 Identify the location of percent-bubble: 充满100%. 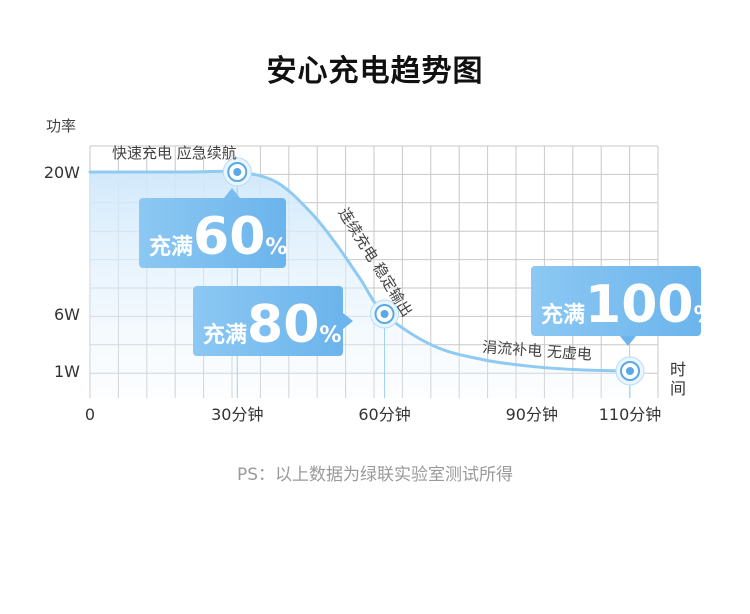
(623, 306).